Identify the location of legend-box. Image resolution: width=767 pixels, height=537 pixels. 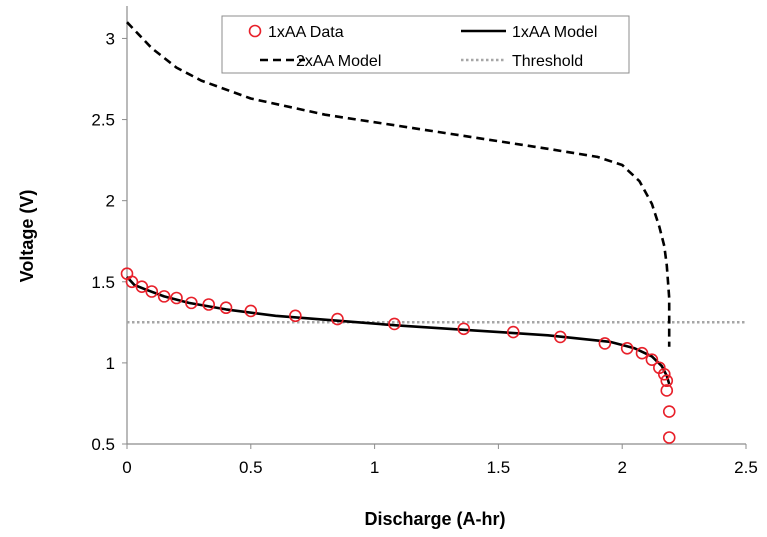
(425, 44).